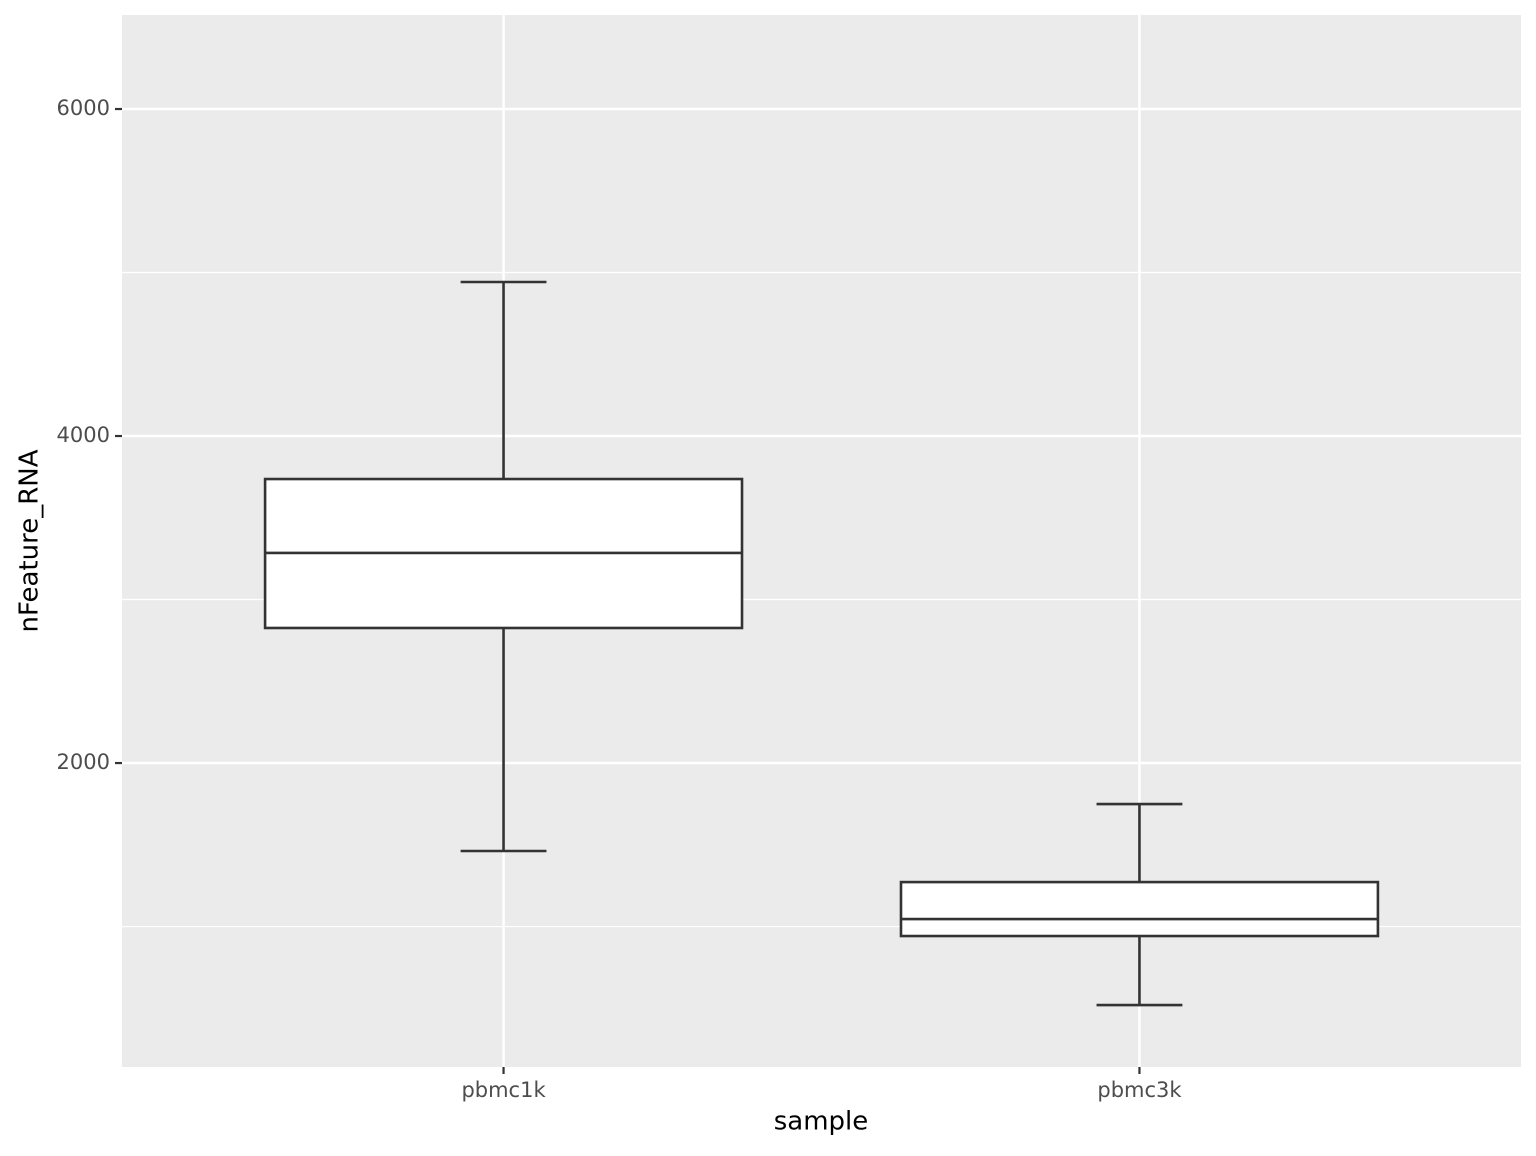  What do you see at coordinates (83, 435) in the screenshot?
I see `y-tick-label: 4000` at bounding box center [83, 435].